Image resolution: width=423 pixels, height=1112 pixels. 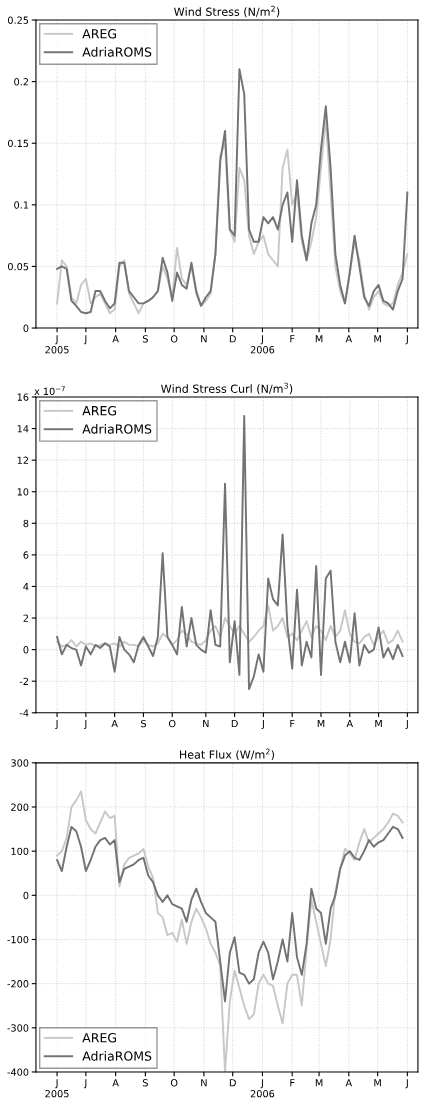 What do you see at coordinates (230, 914) in the screenshot?
I see `line-series` at bounding box center [230, 914].